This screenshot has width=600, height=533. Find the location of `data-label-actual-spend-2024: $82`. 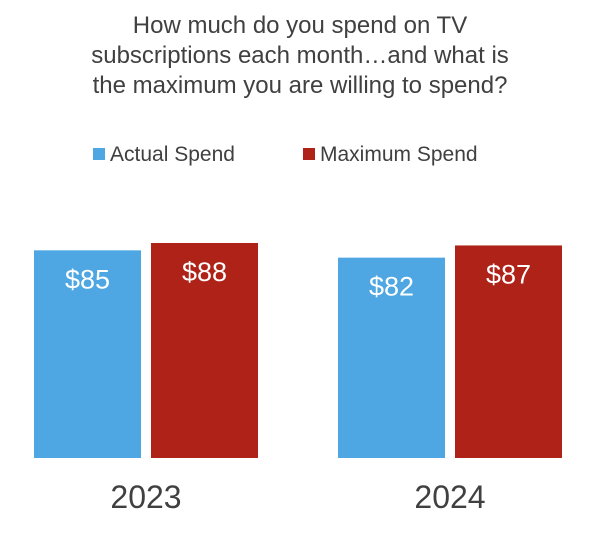

data-label-actual-spend-2024: $82 is located at coordinates (391, 287).